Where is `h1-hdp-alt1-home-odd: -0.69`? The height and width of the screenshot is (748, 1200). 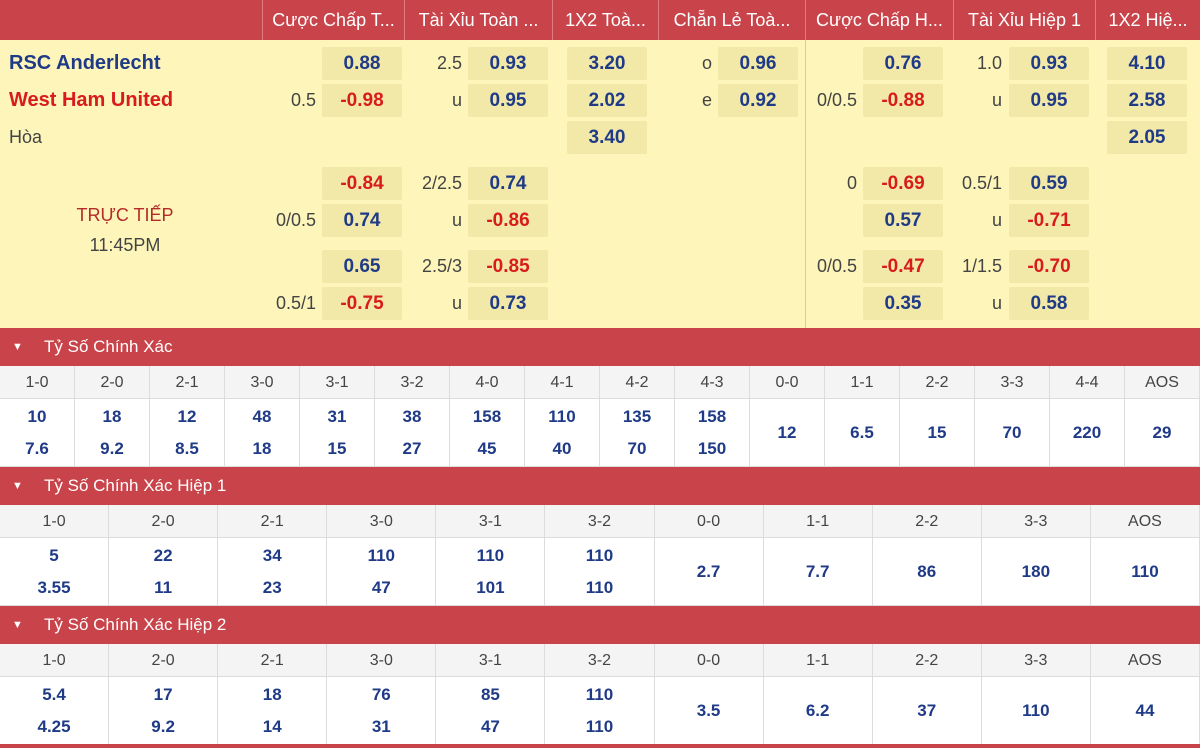 h1-hdp-alt1-home-odd: -0.69 is located at coordinates (903, 183).